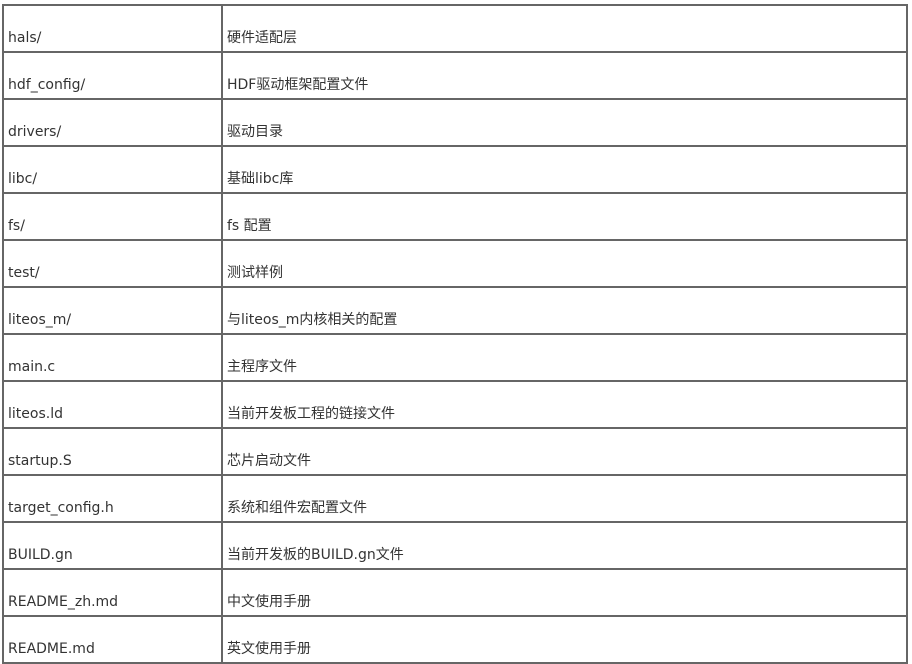 Image resolution: width=912 pixels, height=664 pixels. What do you see at coordinates (564, 169) in the screenshot?
I see `description-cell: 基础libc库` at bounding box center [564, 169].